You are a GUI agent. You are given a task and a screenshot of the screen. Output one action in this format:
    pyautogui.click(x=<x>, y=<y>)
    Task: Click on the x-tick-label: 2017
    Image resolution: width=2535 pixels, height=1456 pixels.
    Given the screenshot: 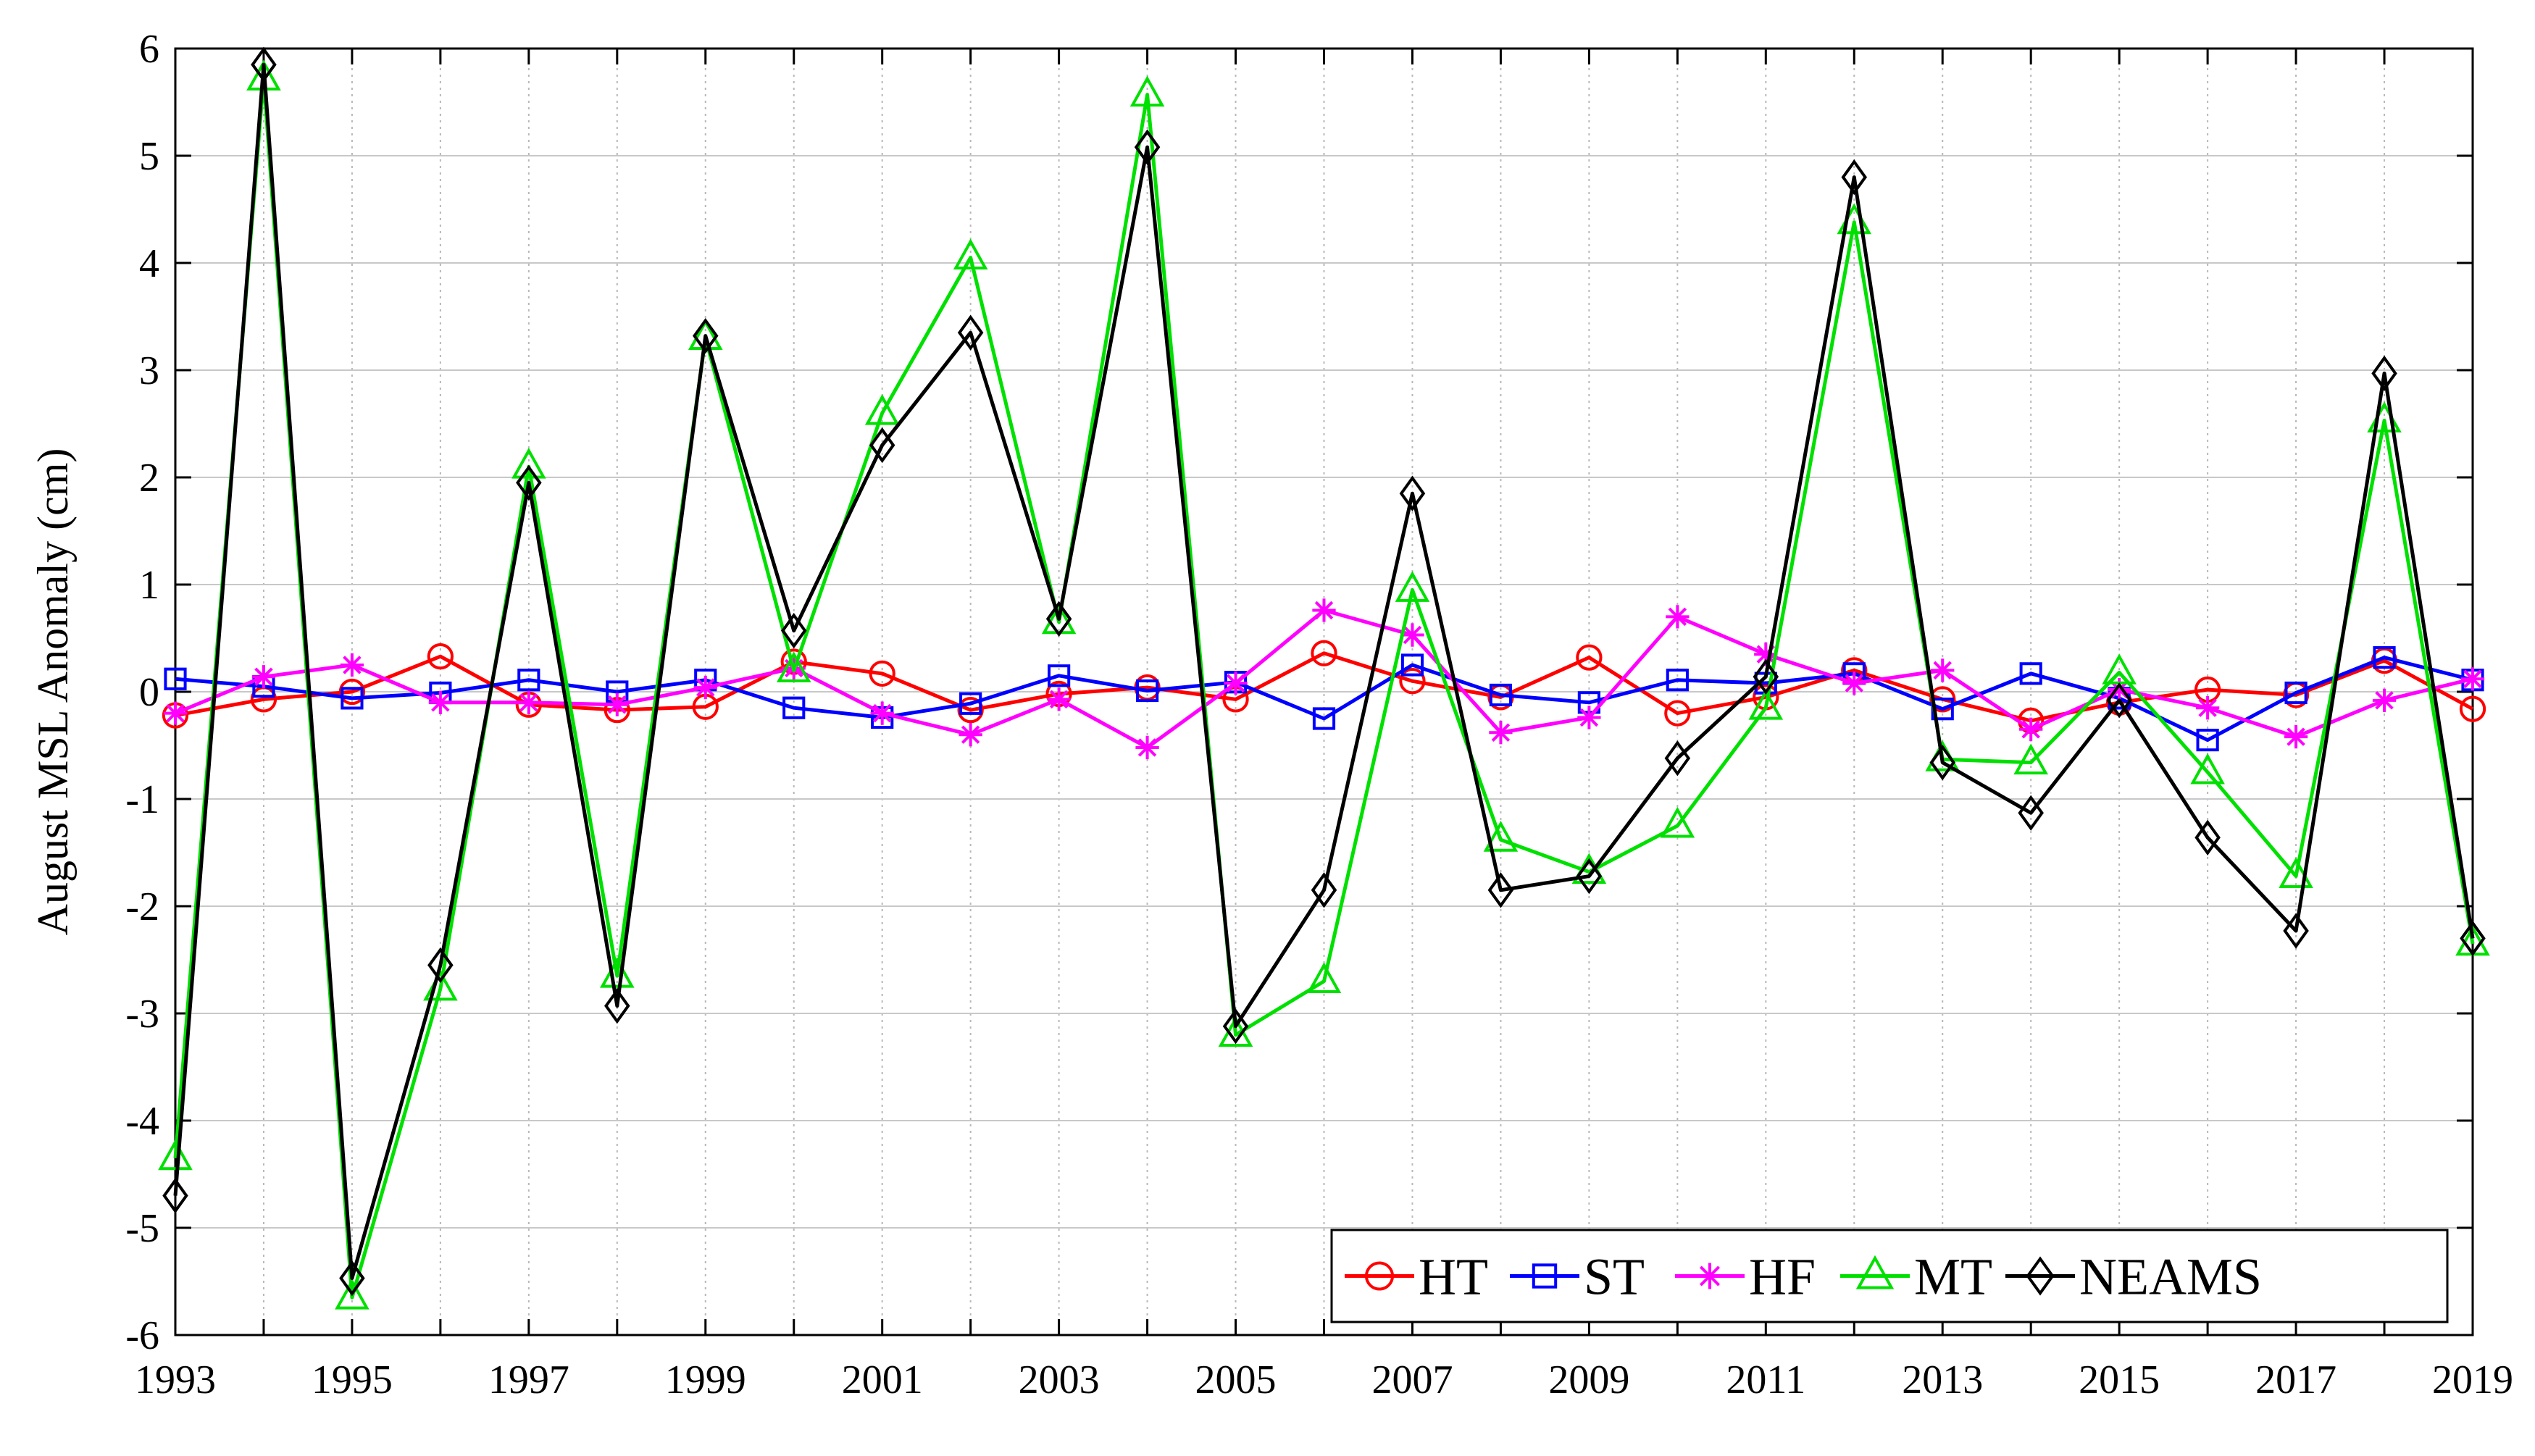 What is the action you would take?
    pyautogui.click(x=2295, y=1379)
    